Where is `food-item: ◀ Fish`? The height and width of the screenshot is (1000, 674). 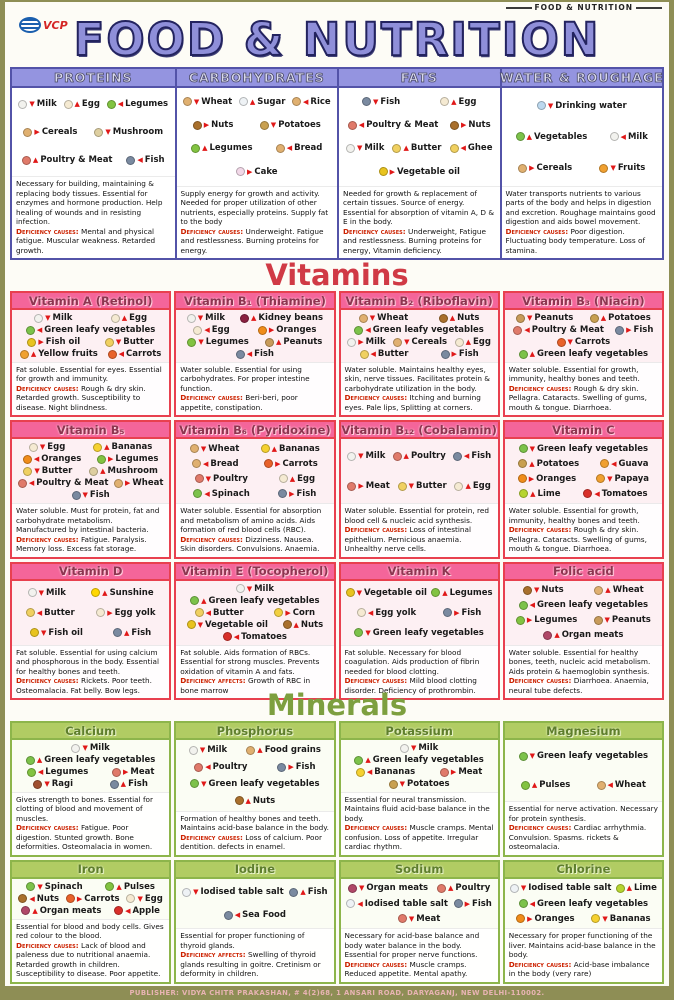 food-item: ◀ Fish is located at coordinates (254, 354).